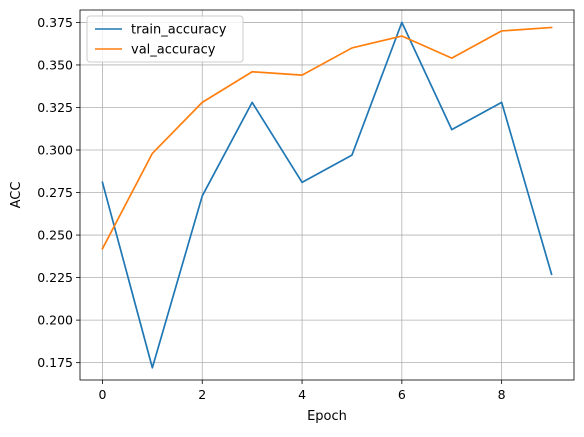 The width and height of the screenshot is (584, 437). What do you see at coordinates (402, 394) in the screenshot?
I see `x-tick-label: 6` at bounding box center [402, 394].